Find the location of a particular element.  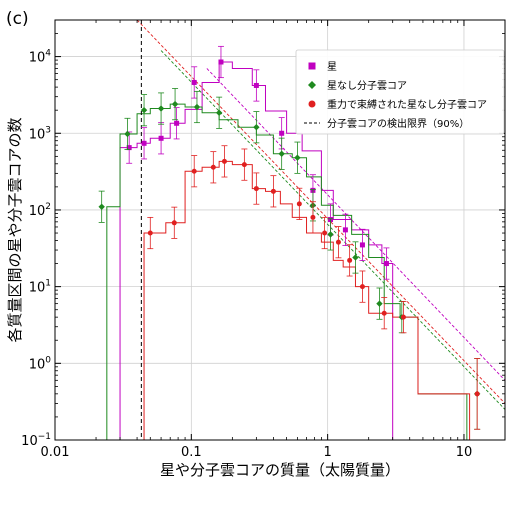

x-tick-label: 0.1 is located at coordinates (191, 452).